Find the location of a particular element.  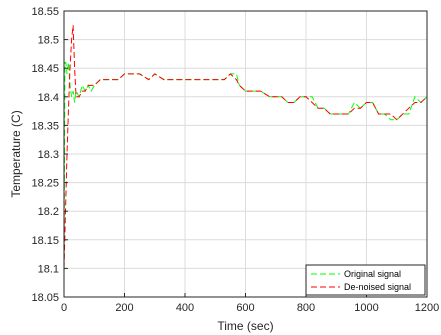

x-tick-label: 1200 is located at coordinates (427, 308).